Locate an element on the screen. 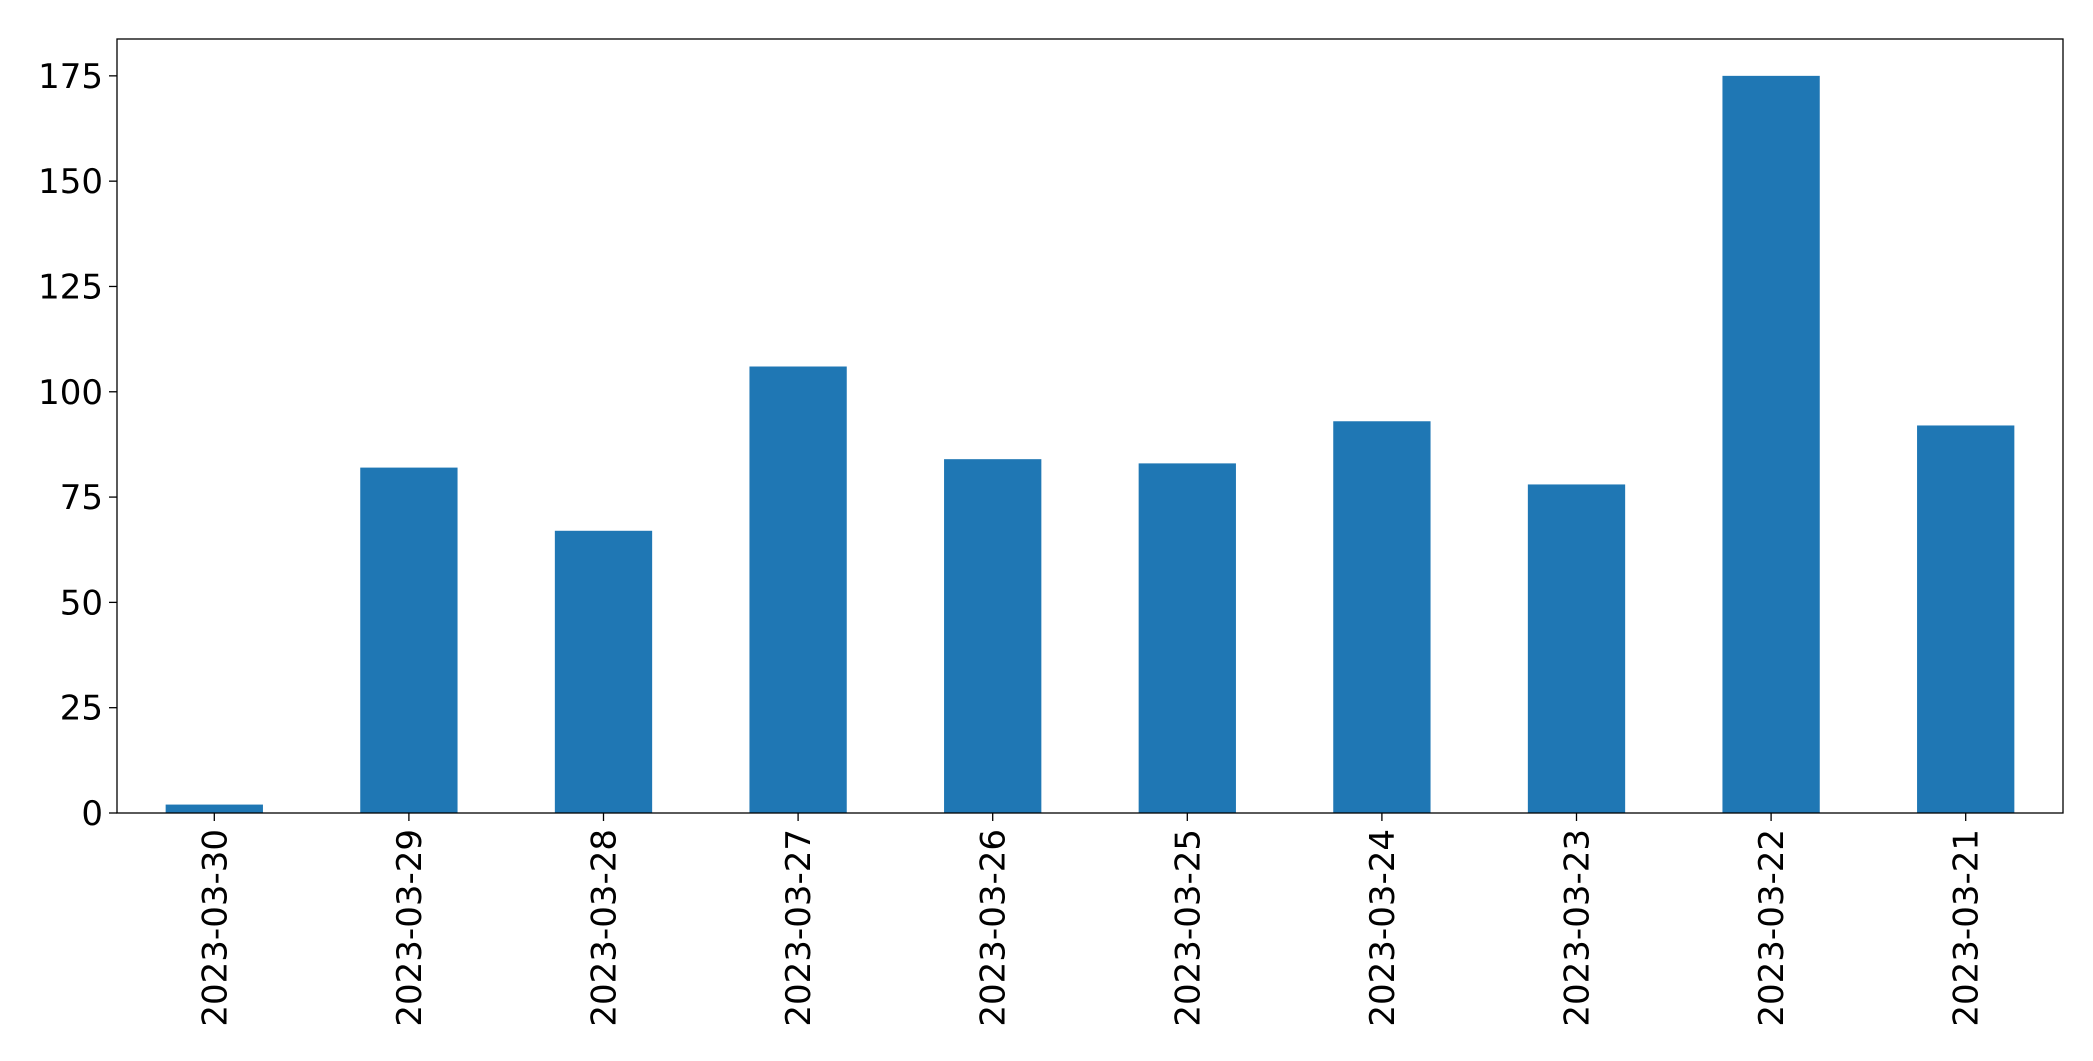  y-tick-label: 25 is located at coordinates (81, 709).